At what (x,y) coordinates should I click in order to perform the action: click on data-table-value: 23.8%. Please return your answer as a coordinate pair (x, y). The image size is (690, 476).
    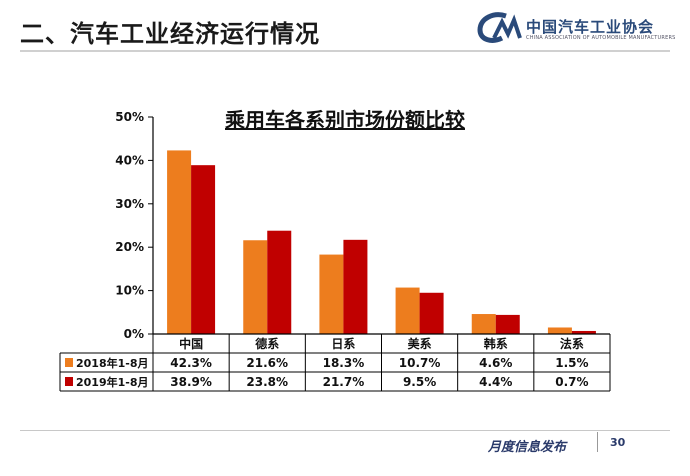
    Looking at the image, I should click on (267, 382).